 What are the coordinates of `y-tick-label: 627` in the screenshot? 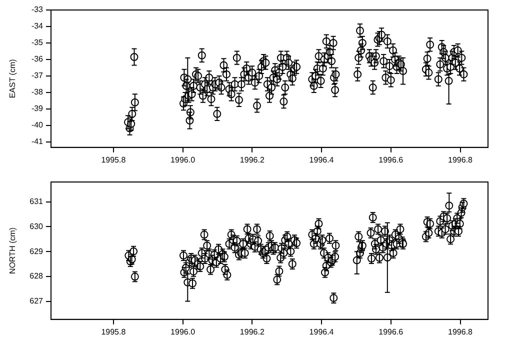 It's located at (37, 301).